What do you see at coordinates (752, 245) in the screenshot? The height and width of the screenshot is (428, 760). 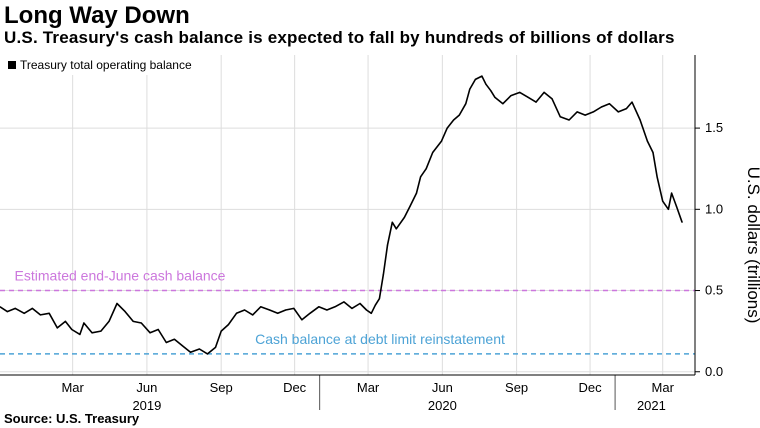 I see `y-axis-label: U.S. dollars (trillions)` at bounding box center [752, 245].